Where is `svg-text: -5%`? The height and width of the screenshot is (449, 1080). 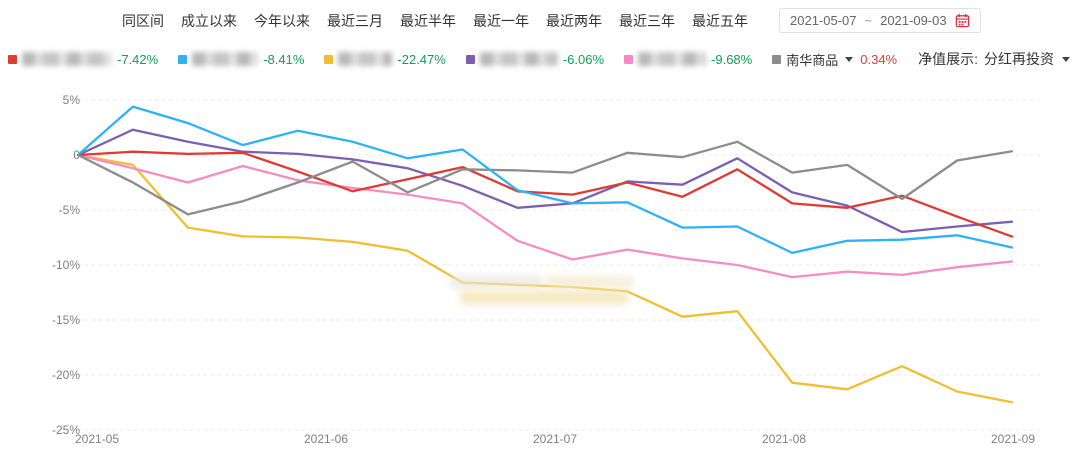
svg-text: -5% is located at coordinates (70, 210).